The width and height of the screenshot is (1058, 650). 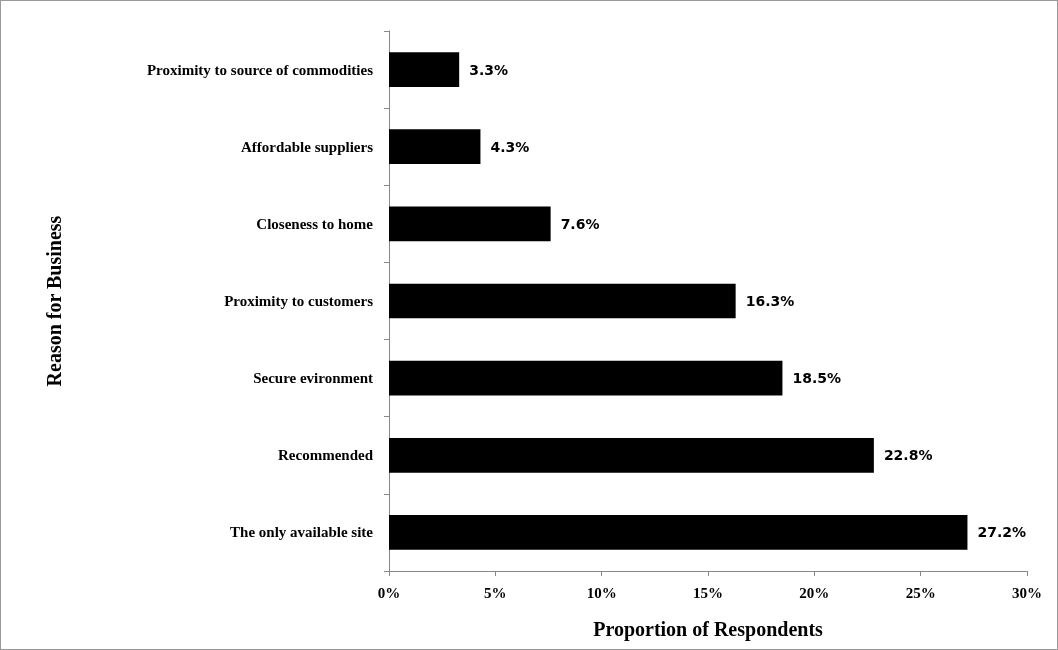 What do you see at coordinates (307, 146) in the screenshot?
I see `y-tick-label: Affordable suppliers` at bounding box center [307, 146].